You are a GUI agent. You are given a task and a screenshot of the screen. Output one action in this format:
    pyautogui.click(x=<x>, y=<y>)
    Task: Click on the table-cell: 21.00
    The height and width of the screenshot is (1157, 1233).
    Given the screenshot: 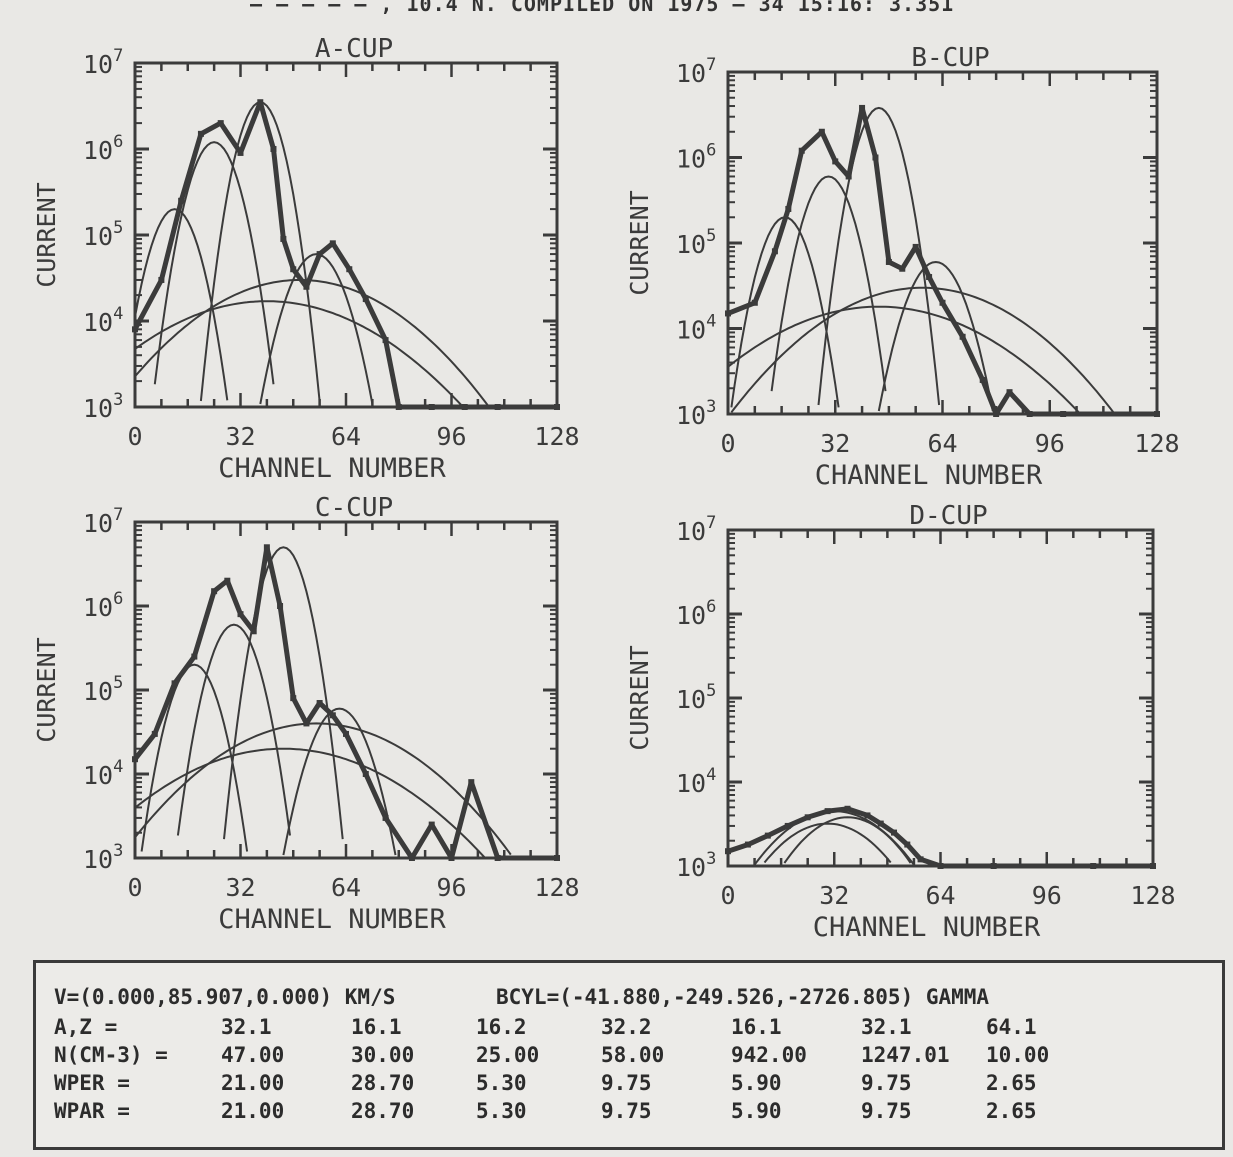 What is the action you would take?
    pyautogui.click(x=253, y=1111)
    